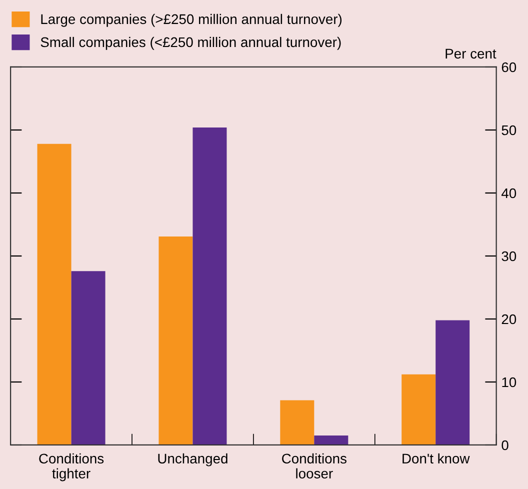  Describe the element at coordinates (190, 43) in the screenshot. I see `legend-label: Small companies (<£250 million annual turnover)` at that location.